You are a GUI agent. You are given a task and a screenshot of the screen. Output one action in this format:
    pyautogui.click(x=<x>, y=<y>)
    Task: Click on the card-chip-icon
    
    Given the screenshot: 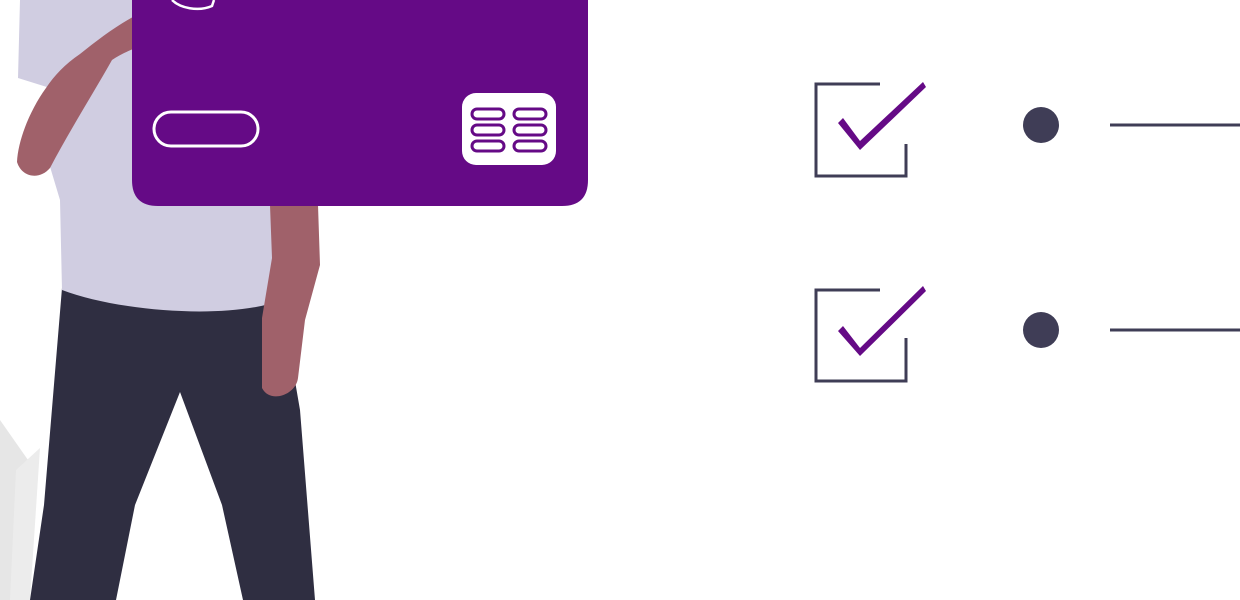 What is the action you would take?
    pyautogui.click(x=509, y=129)
    